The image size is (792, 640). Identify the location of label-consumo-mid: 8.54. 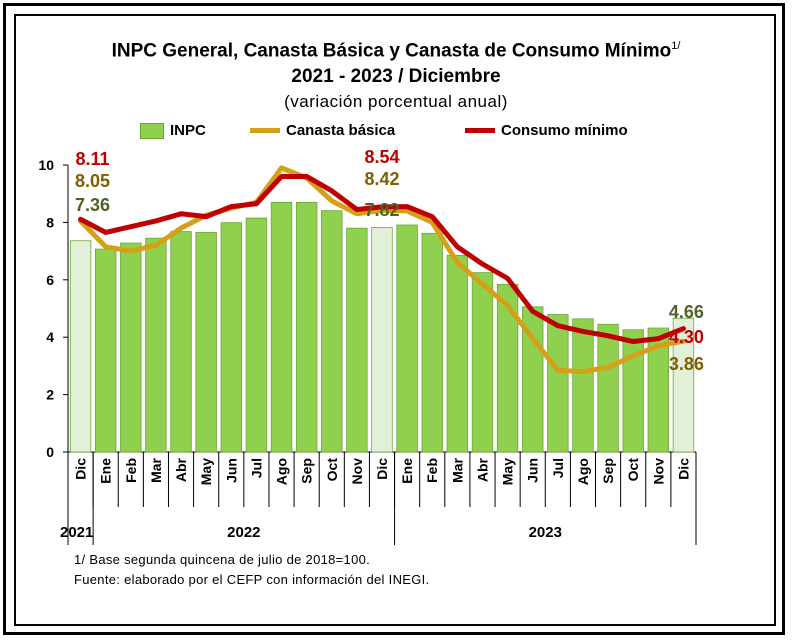
(381, 157).